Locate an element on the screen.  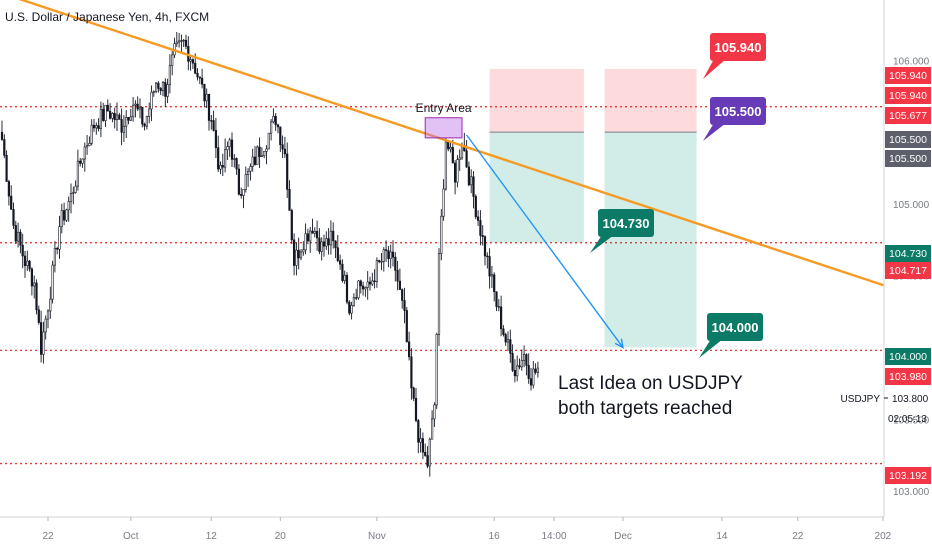
time-axis-background is located at coordinates (442, 533).